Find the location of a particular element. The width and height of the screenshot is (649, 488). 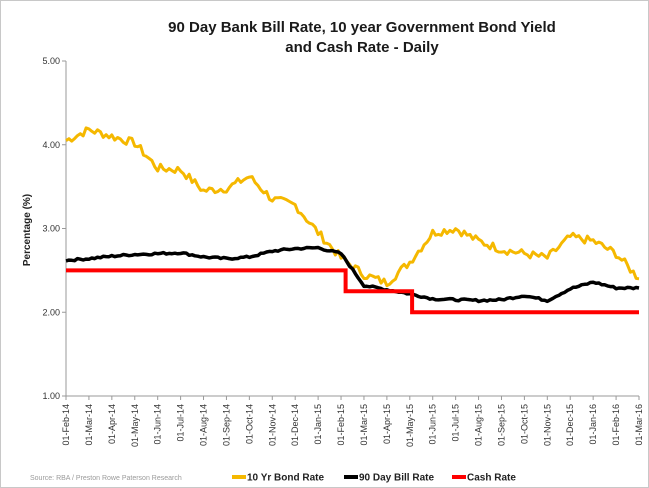

x-tick-label: 01-Dec-15 is located at coordinates (570, 425).